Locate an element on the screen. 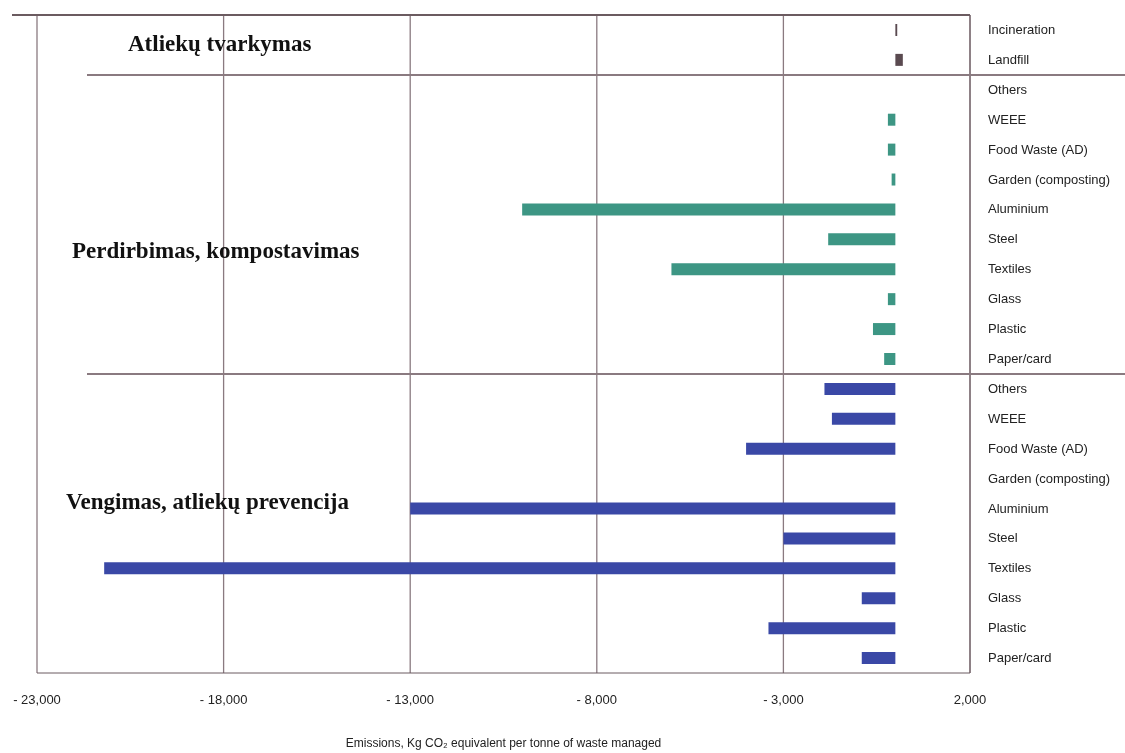 The height and width of the screenshot is (753, 1125). x-axis-title: Emissions, Kg CO₂ equivalent per tonne of waste managed is located at coordinates (503, 743).